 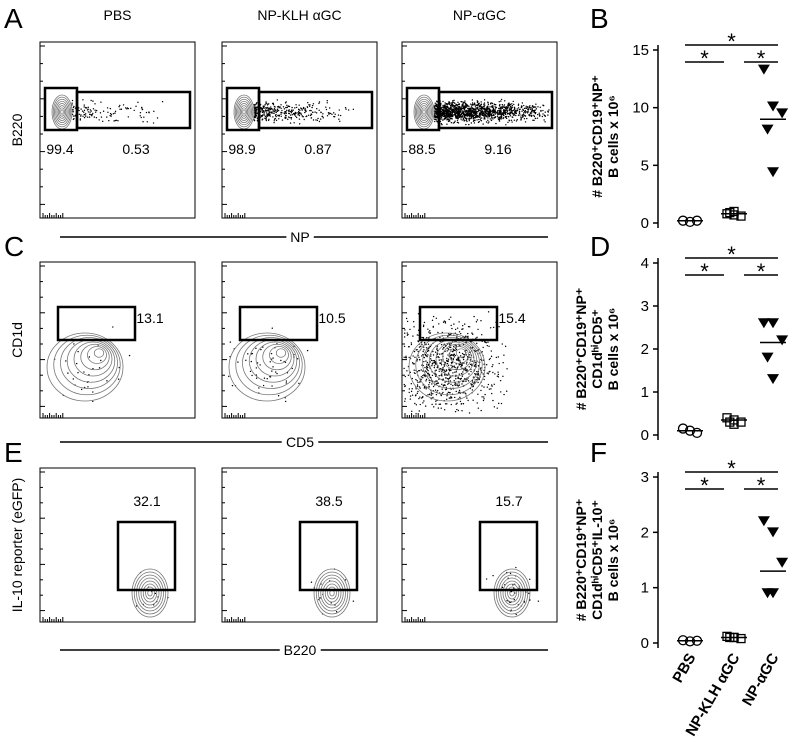 I want to click on y-tick-label: 0, so click(x=645, y=643).